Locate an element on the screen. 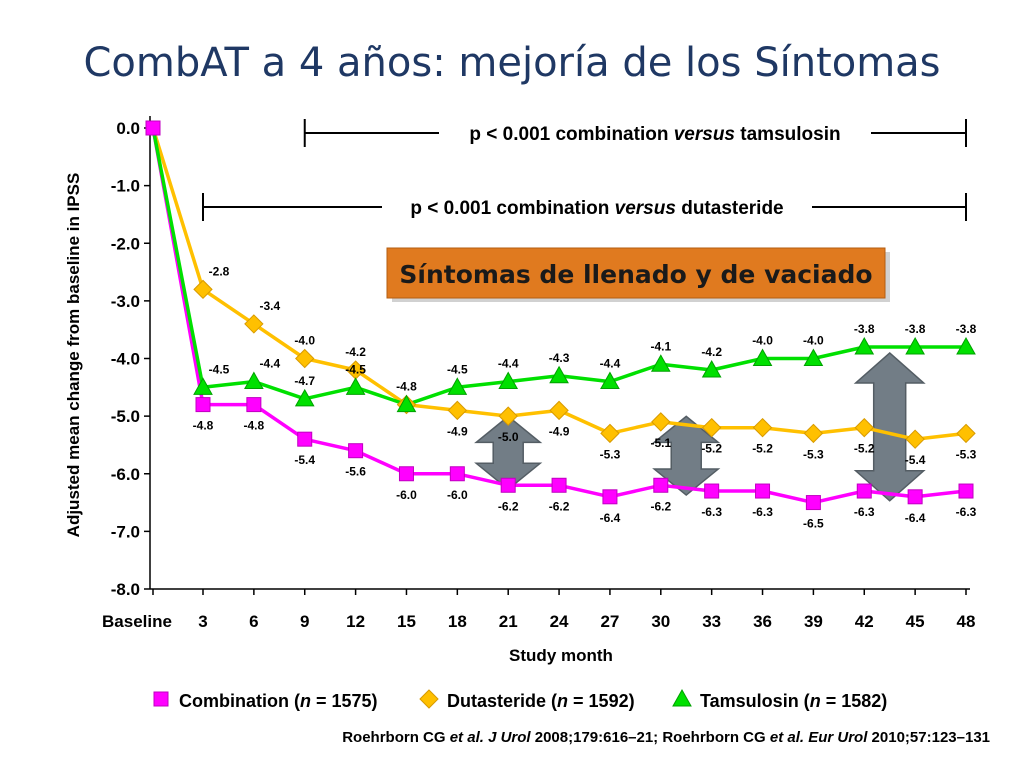  significance-label: p < 0.001 combination versus tamsulosin is located at coordinates (654, 134).